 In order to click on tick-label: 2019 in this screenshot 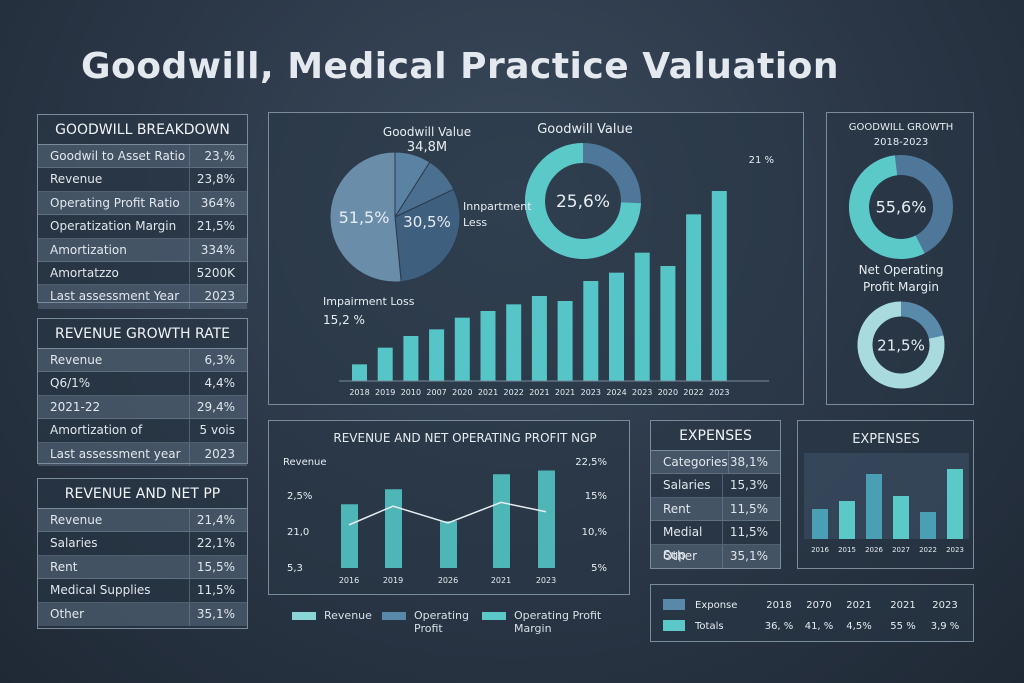, I will do `click(393, 580)`.